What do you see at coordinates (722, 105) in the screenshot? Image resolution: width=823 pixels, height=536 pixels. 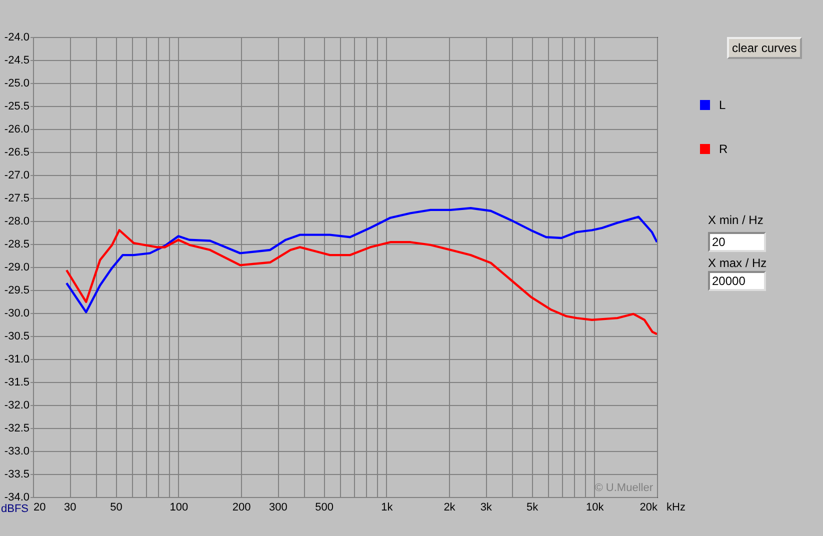 I see `legend-label: L` at bounding box center [722, 105].